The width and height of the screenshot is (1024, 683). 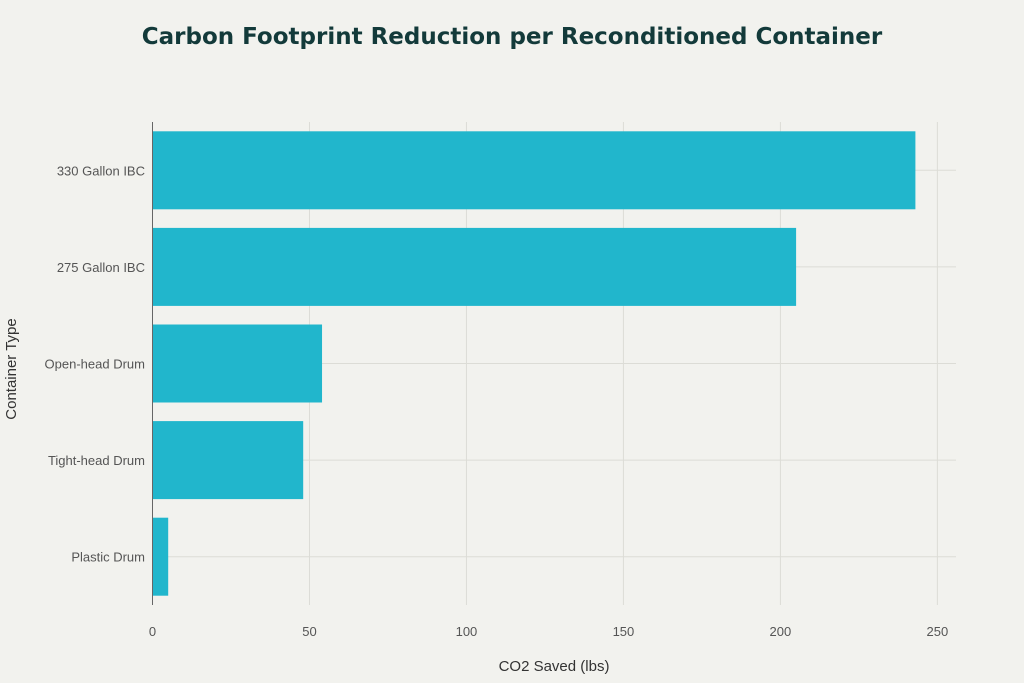 I want to click on y-axis-label: Container Type, so click(x=11, y=368).